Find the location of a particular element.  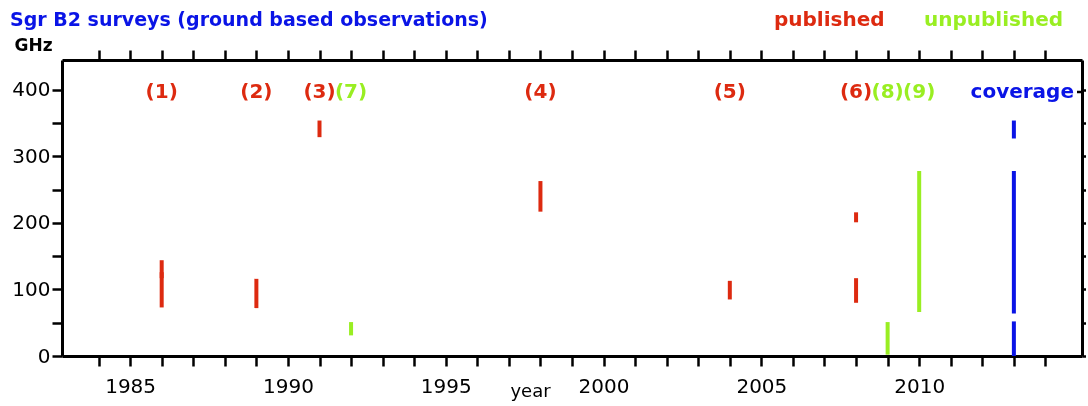

x-tick-label: 1990 is located at coordinates (288, 385).